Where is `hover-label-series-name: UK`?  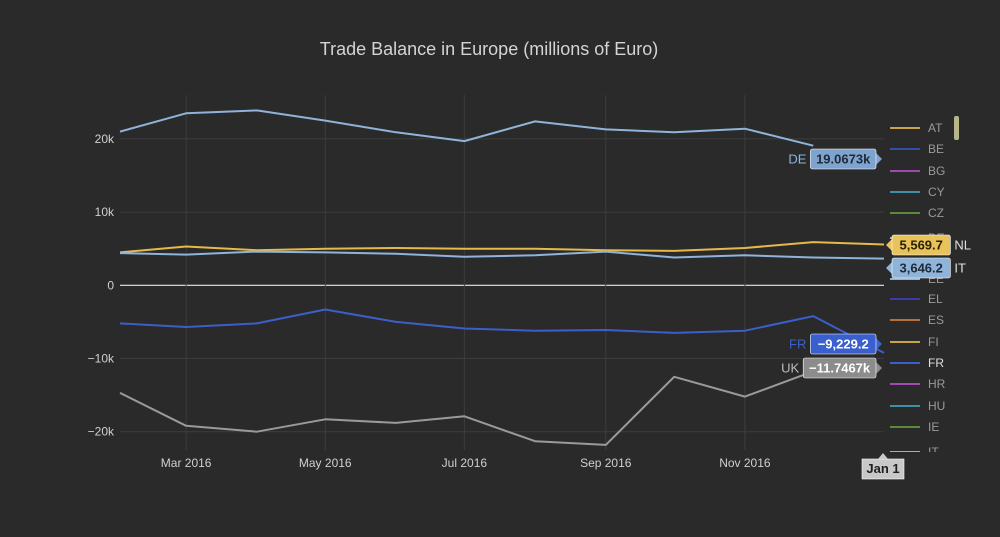
hover-label-series-name: UK is located at coordinates (790, 368).